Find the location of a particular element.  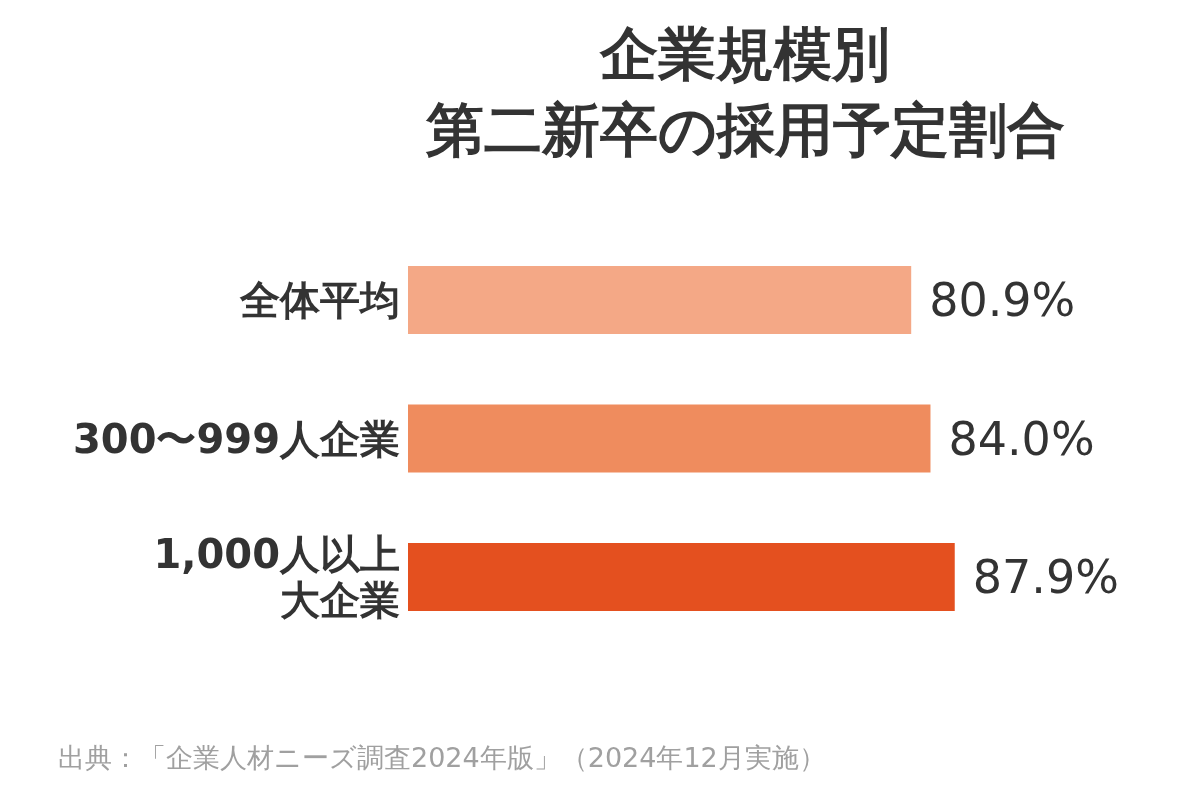

data-label: 84.0% is located at coordinates (1021, 438).